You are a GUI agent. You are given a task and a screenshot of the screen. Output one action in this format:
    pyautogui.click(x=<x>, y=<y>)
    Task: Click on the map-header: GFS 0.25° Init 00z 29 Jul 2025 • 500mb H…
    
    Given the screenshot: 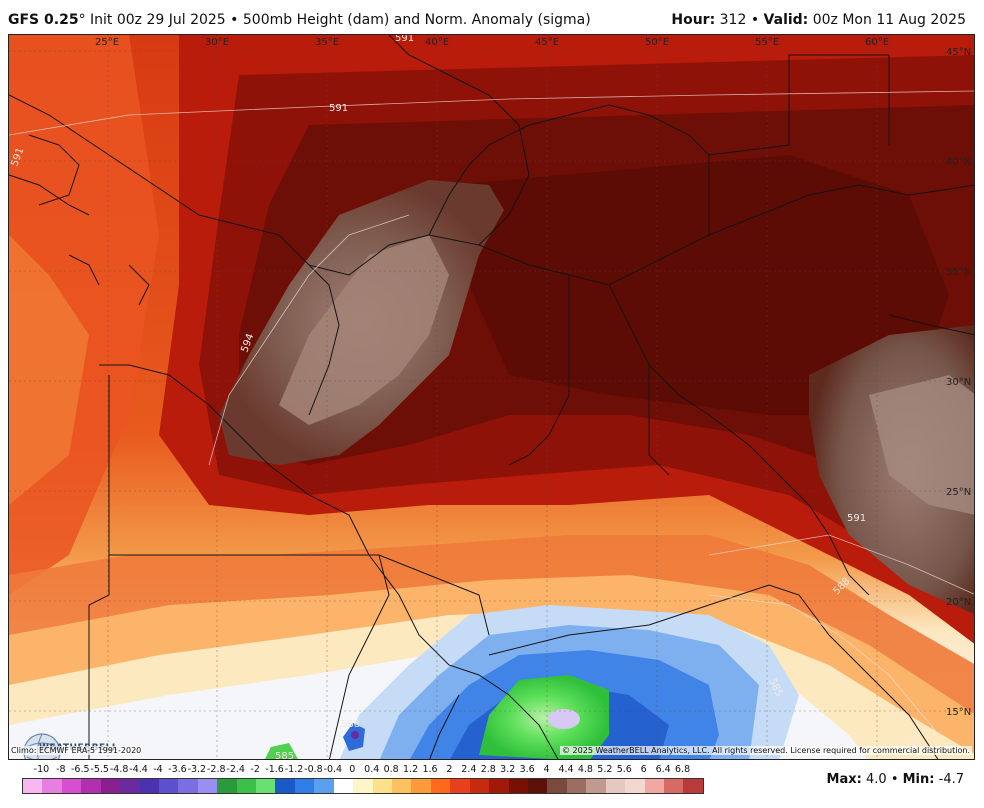 What is the action you would take?
    pyautogui.click(x=492, y=17)
    